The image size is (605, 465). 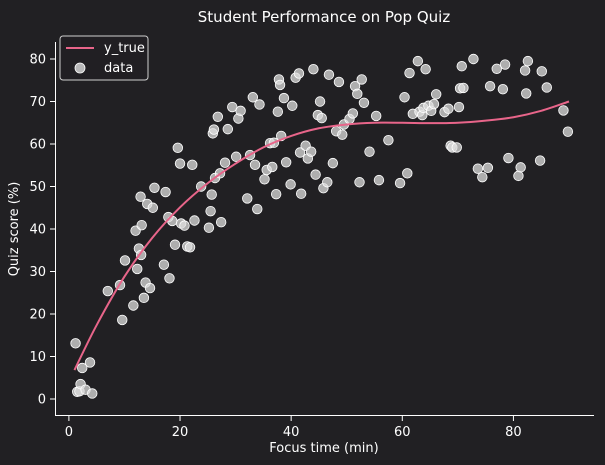 What do you see at coordinates (104, 58) in the screenshot?
I see `legend: y_true data` at bounding box center [104, 58].